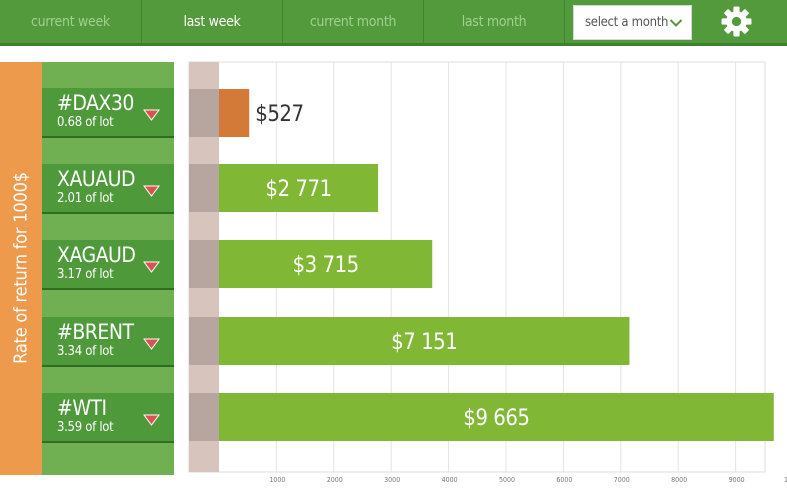 The height and width of the screenshot is (493, 787). I want to click on x-tick-label: 6000, so click(564, 480).